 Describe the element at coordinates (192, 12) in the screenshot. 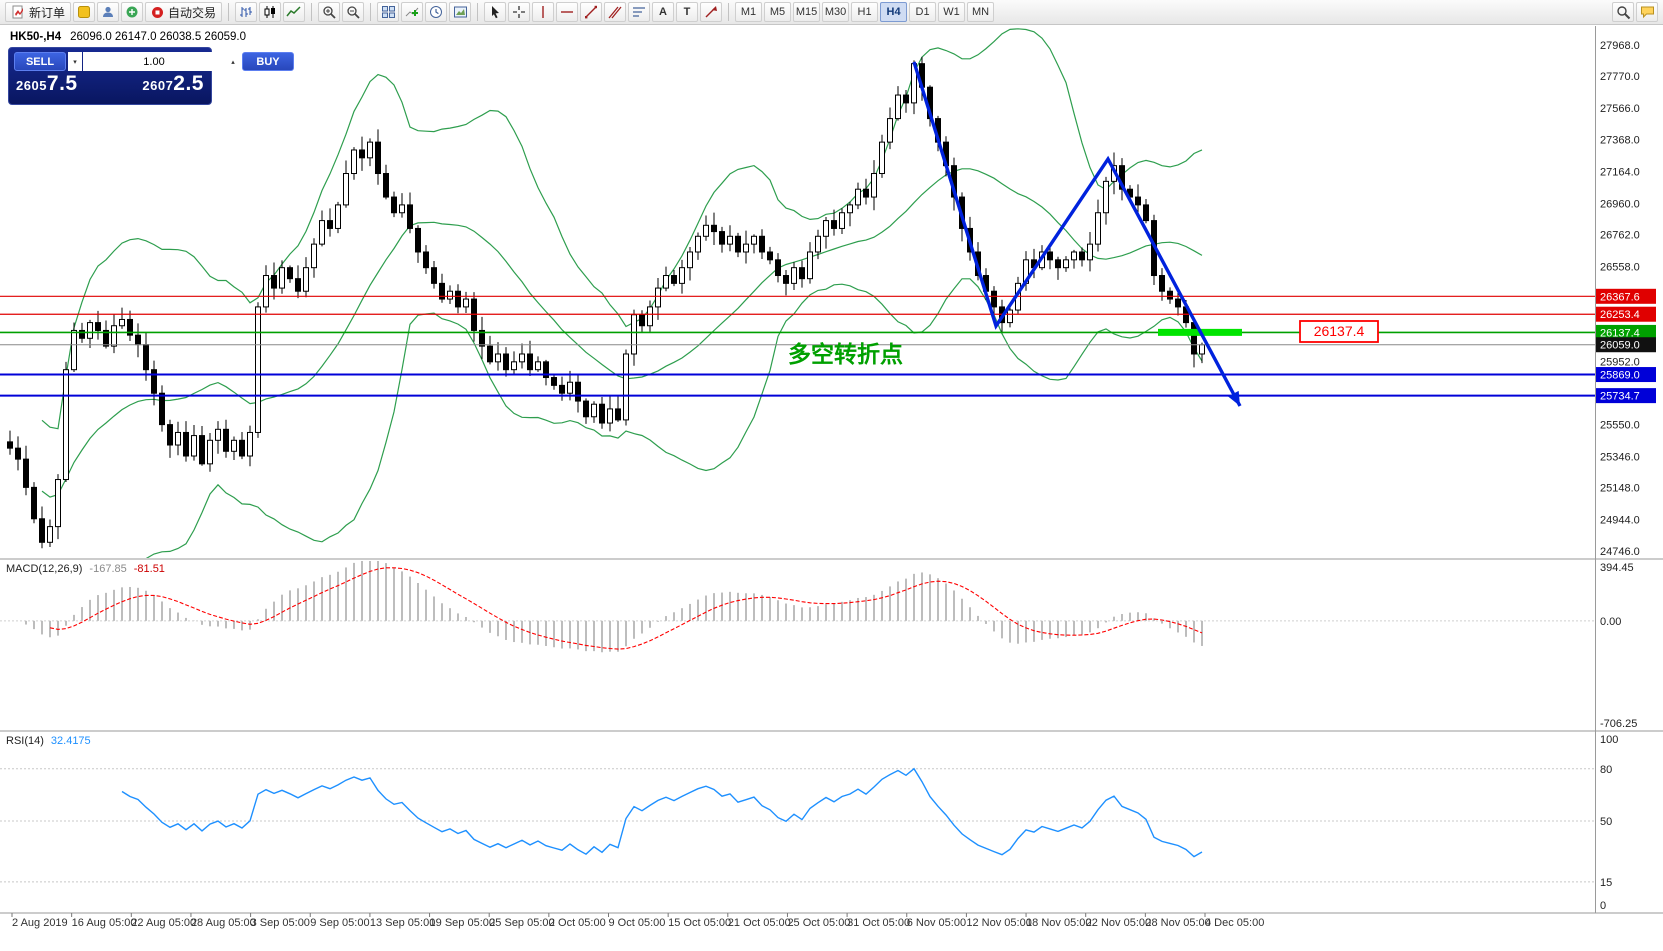

I see `autotrading-label: 自动交易` at that location.